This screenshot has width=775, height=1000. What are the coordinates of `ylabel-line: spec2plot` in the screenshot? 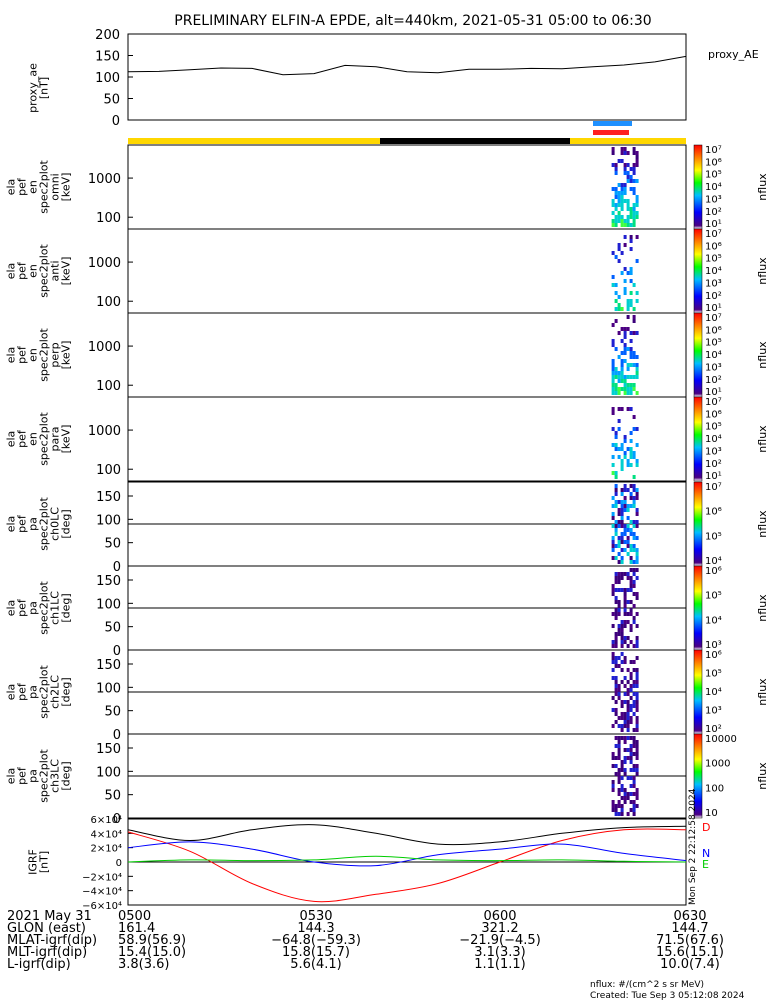 It's located at (44, 692).